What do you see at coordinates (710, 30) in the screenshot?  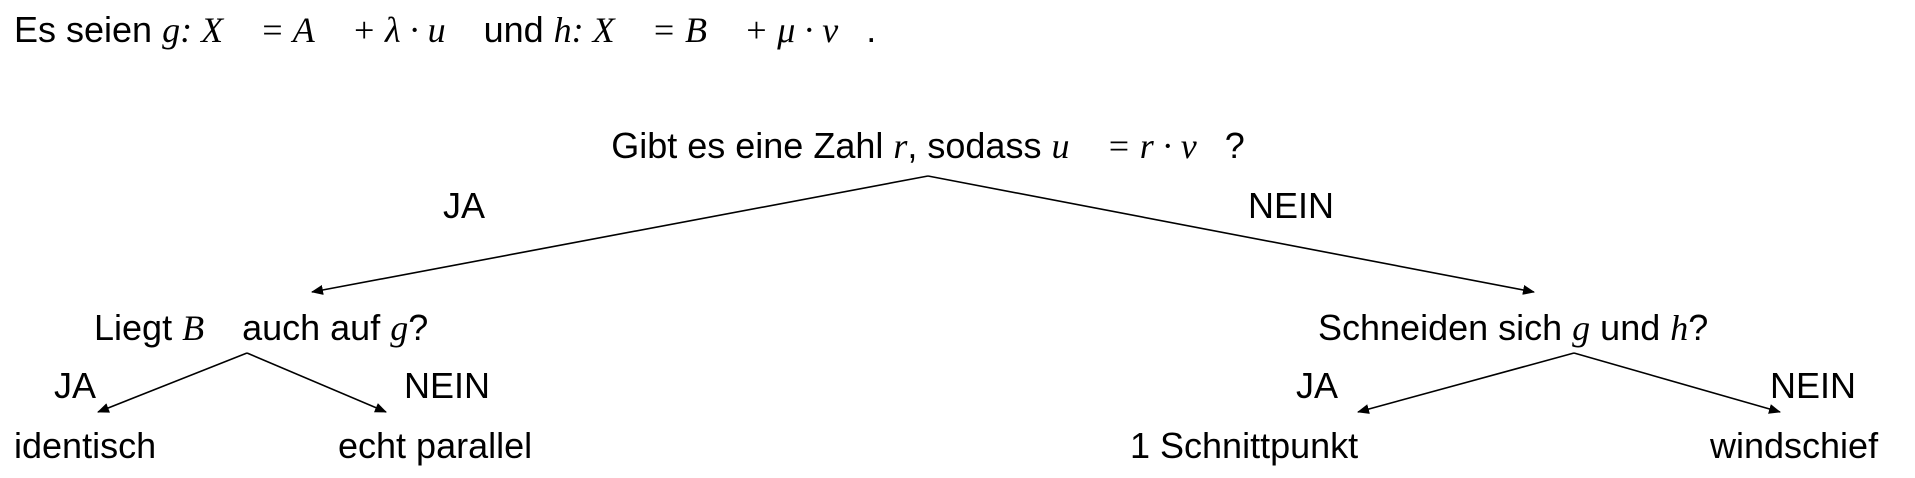 I see `line-h-equation: h: X⃗ = B⃗ + μ · v⃗` at bounding box center [710, 30].